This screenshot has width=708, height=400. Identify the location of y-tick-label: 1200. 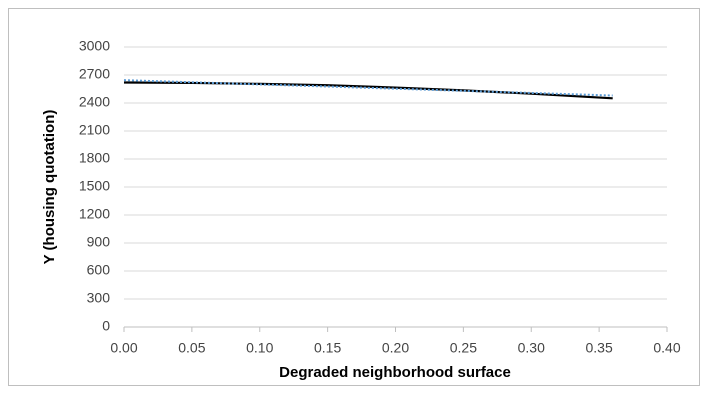
(94, 214).